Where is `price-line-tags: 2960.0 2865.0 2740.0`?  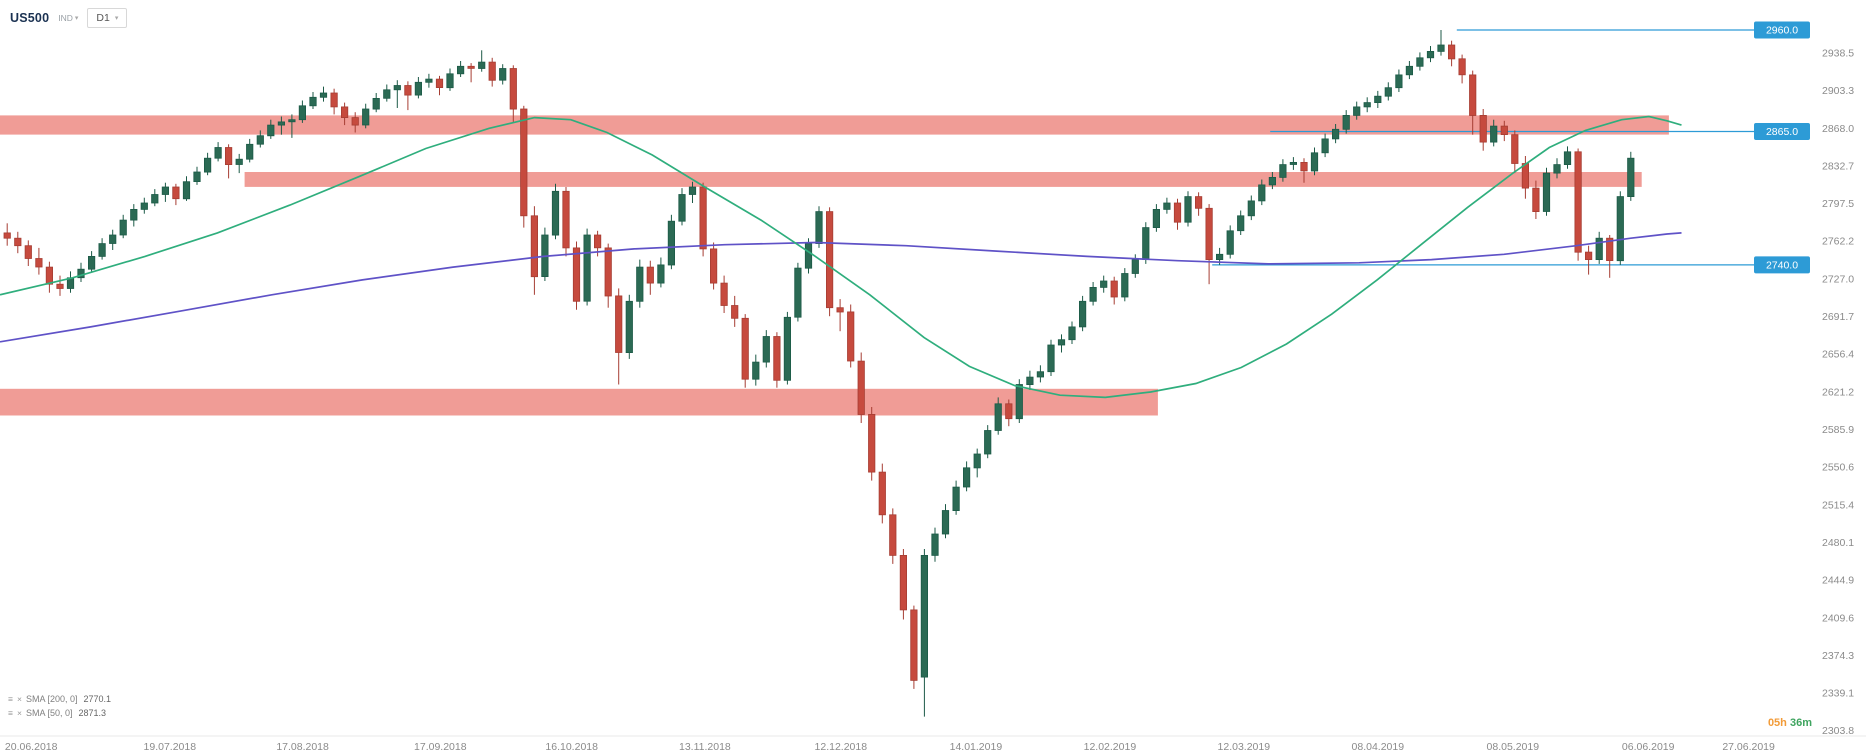
price-line-tags: 2960.0 2865.0 2740.0 is located at coordinates (1782, 147).